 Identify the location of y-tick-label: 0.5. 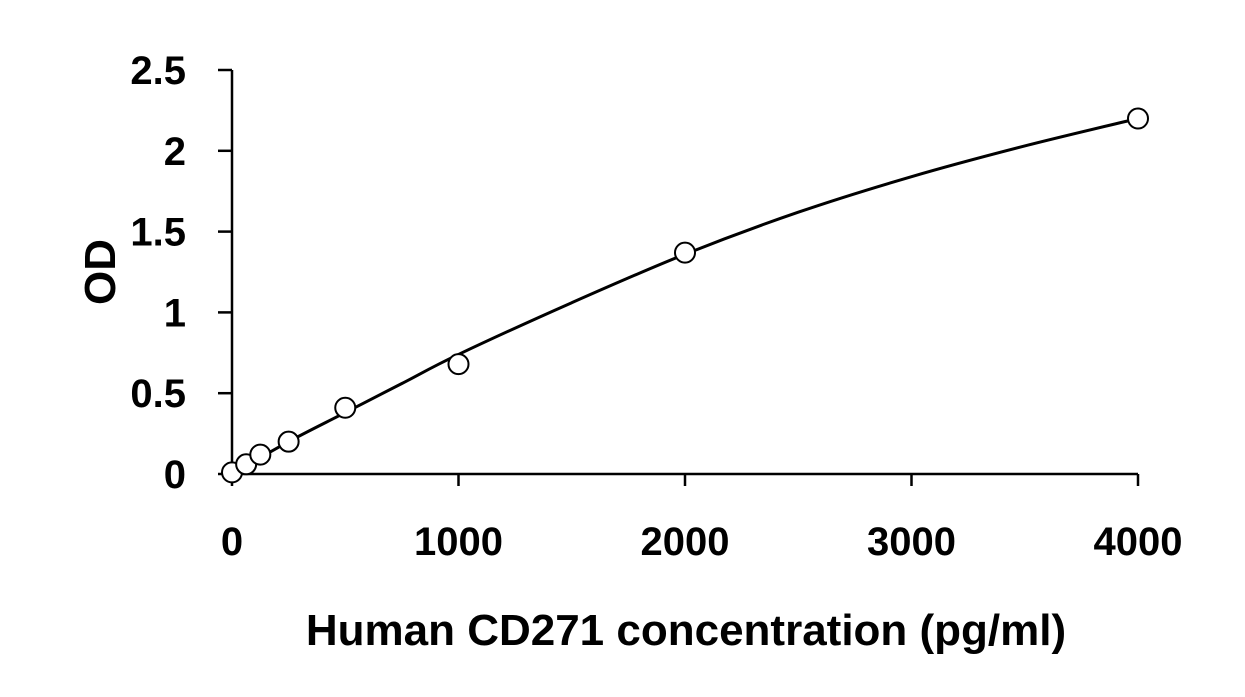
(158, 394).